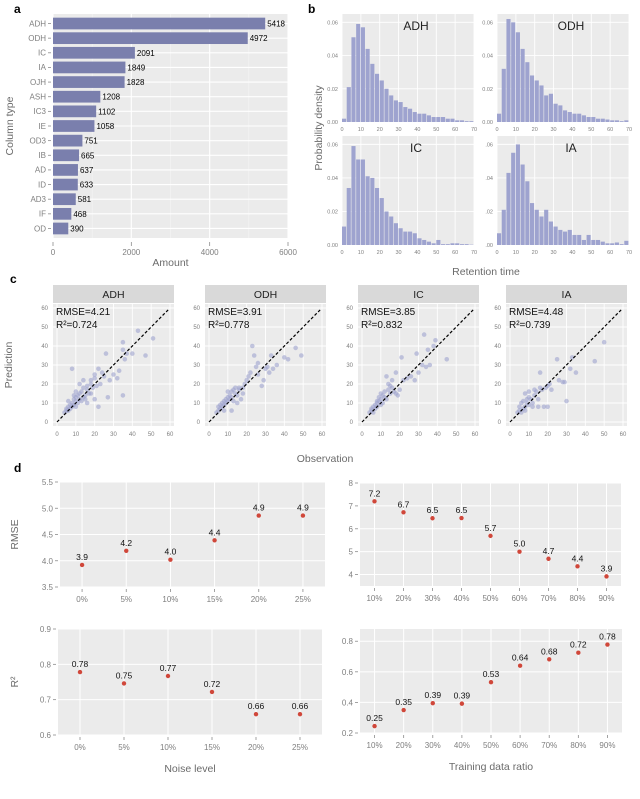 The height and width of the screenshot is (799, 640). Describe the element at coordinates (66, 155) in the screenshot. I see `bar-IB` at that location.